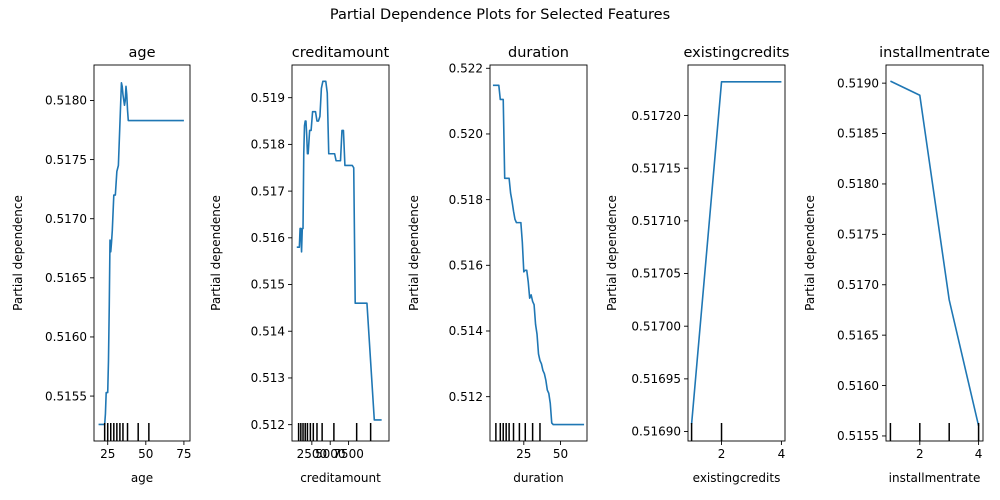  I want to click on y-tick-label: 0.51715, so click(656, 168).